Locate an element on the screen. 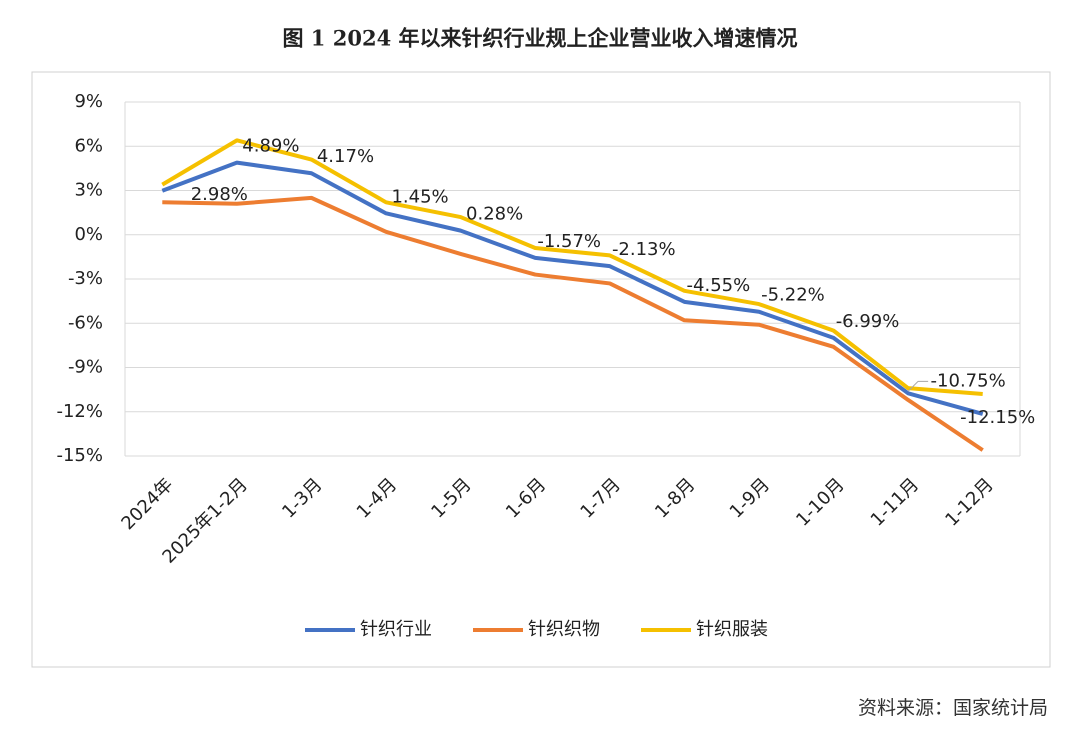 Image resolution: width=1080 pixels, height=743 pixels. data-label: 1.45% is located at coordinates (419, 196).